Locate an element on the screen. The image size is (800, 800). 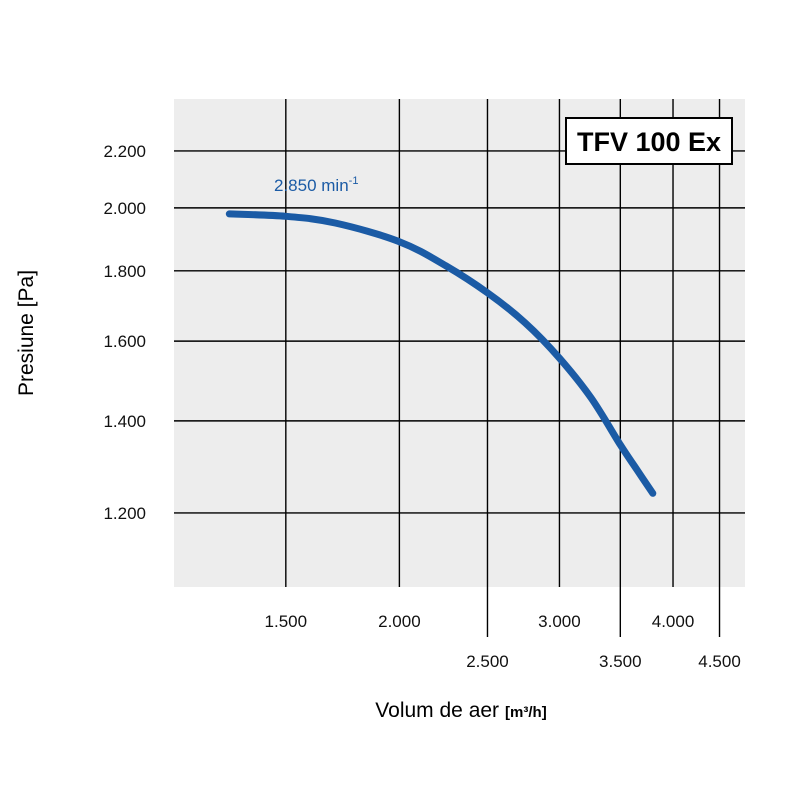
x-axis-title: Volum de aer [m³/h] is located at coordinates (460, 710).